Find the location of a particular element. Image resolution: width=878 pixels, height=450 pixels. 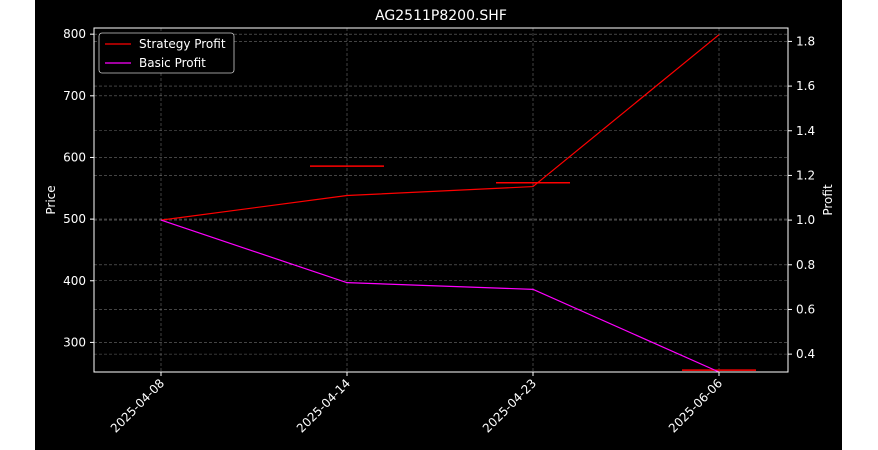

y-tick-label: 600 is located at coordinates (74, 157).